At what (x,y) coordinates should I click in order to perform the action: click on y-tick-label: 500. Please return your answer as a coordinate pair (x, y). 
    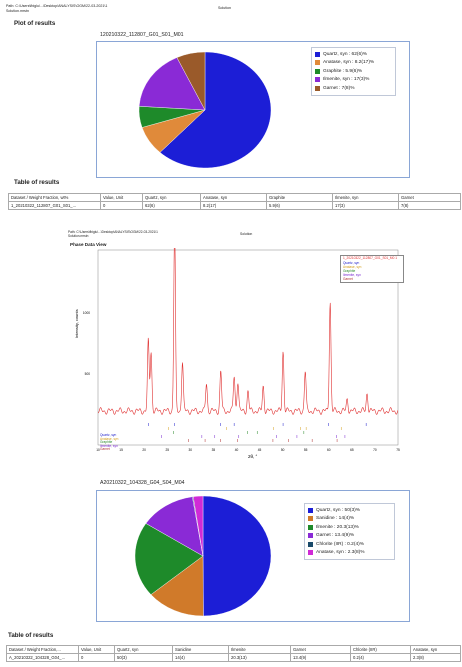
    Looking at the image, I should click on (88, 374).